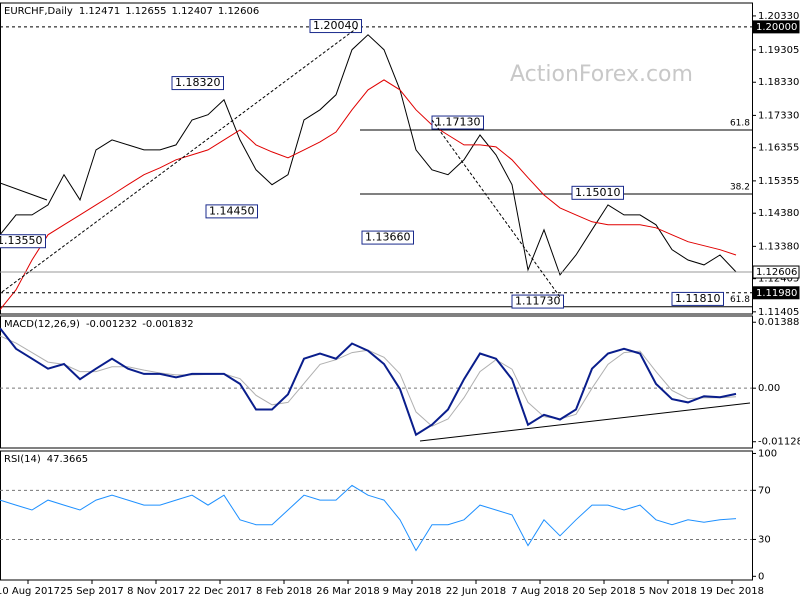 Image resolution: width=800 pixels, height=600 pixels. I want to click on x-tick-label: 19 Dec 2018, so click(732, 591).